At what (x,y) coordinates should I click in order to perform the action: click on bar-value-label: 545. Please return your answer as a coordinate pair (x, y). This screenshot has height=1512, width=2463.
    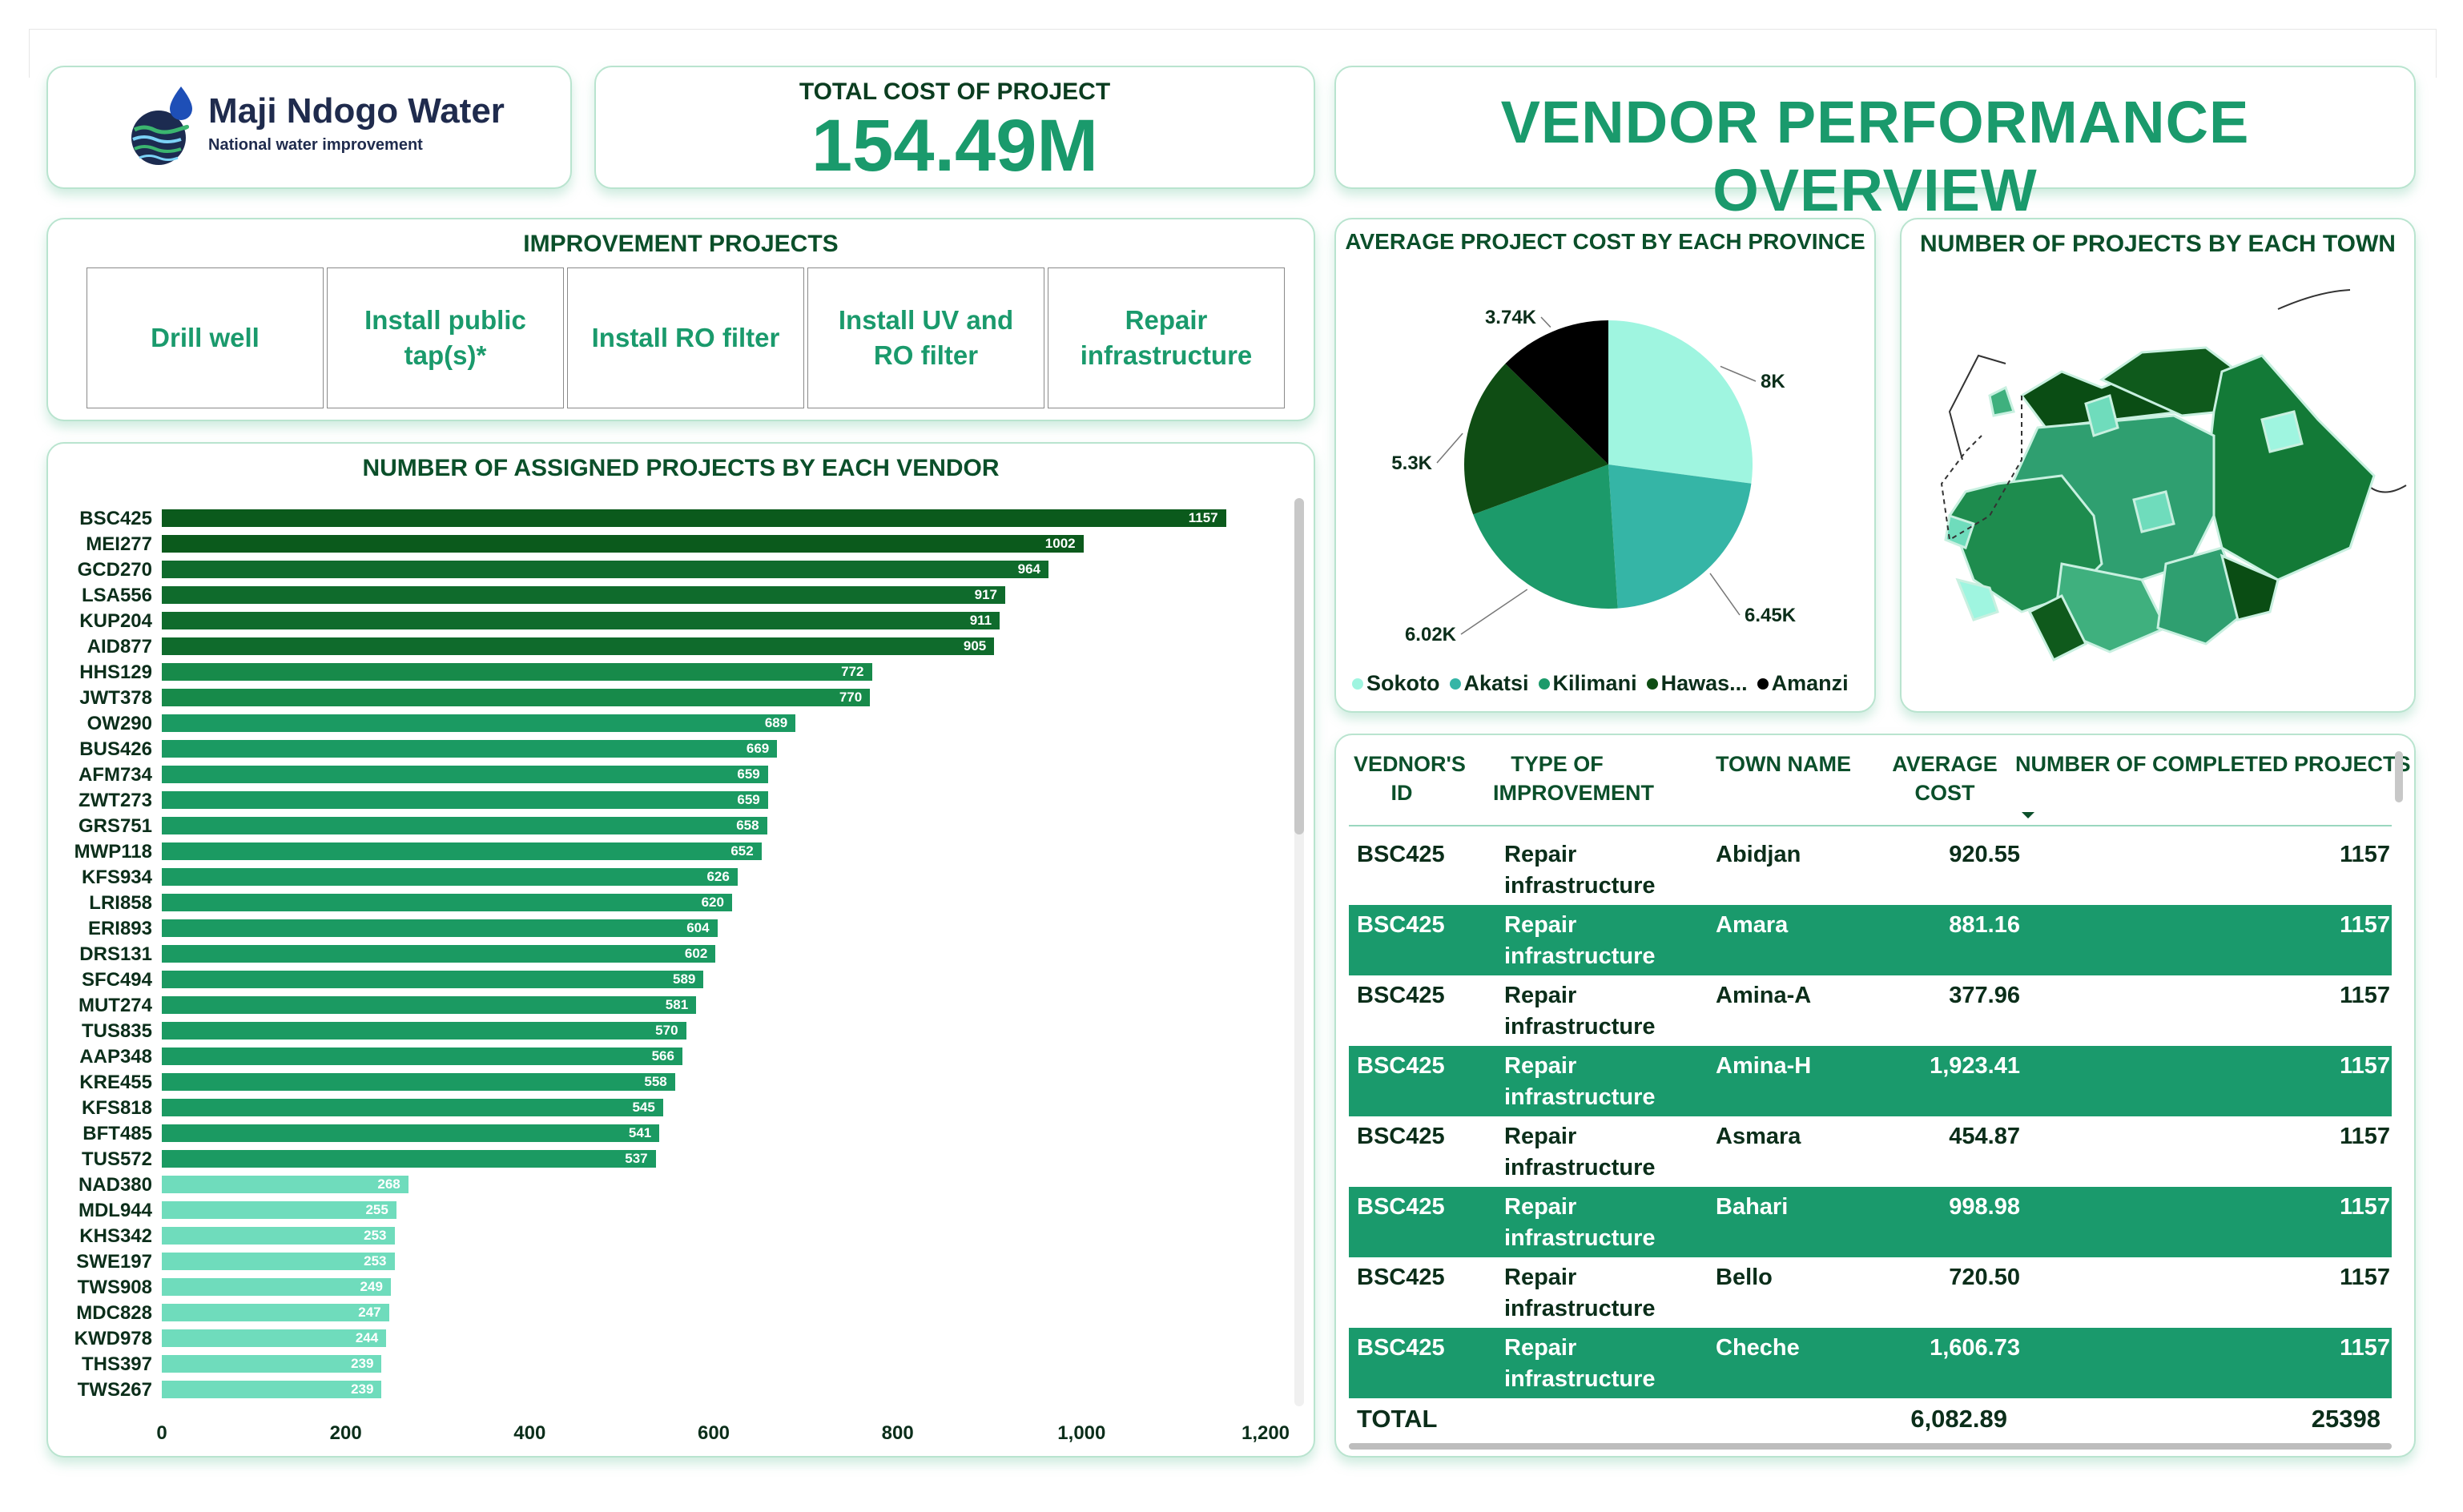
    Looking at the image, I should click on (643, 1107).